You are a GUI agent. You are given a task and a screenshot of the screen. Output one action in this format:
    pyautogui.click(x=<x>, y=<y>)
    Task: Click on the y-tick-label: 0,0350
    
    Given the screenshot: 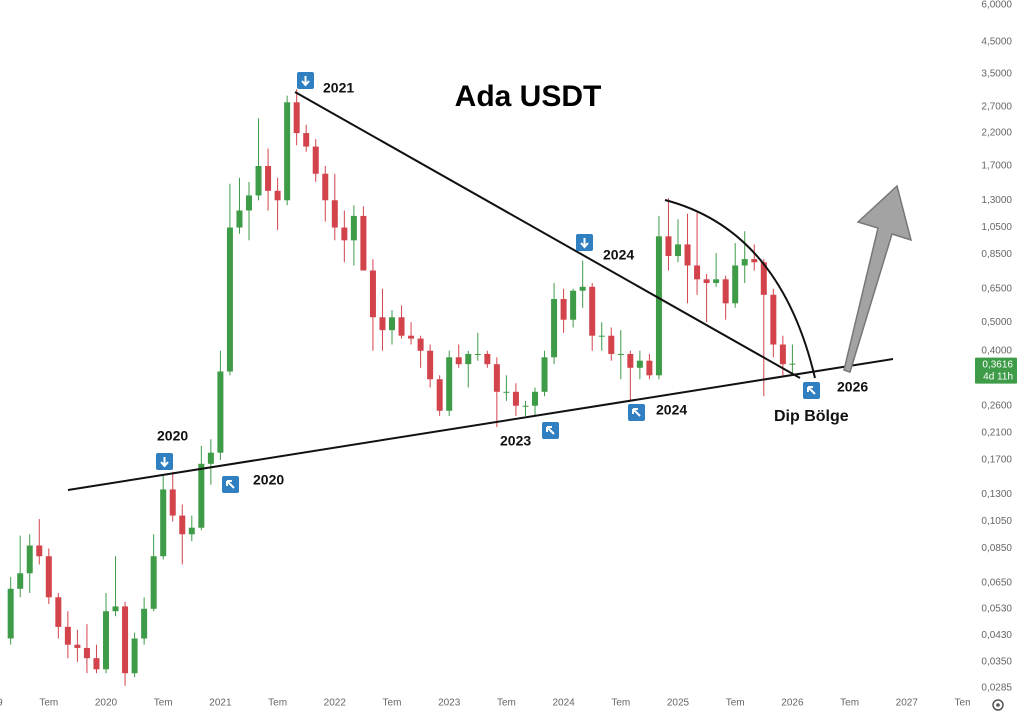 What is the action you would take?
    pyautogui.click(x=996, y=661)
    